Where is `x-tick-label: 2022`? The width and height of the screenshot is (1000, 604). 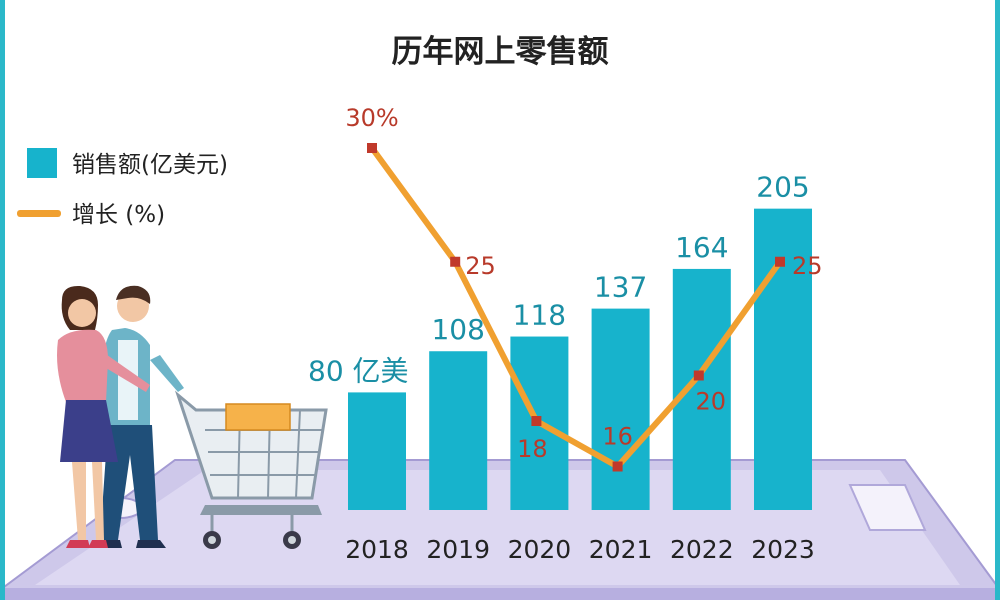 x-tick-label: 2022 is located at coordinates (702, 549).